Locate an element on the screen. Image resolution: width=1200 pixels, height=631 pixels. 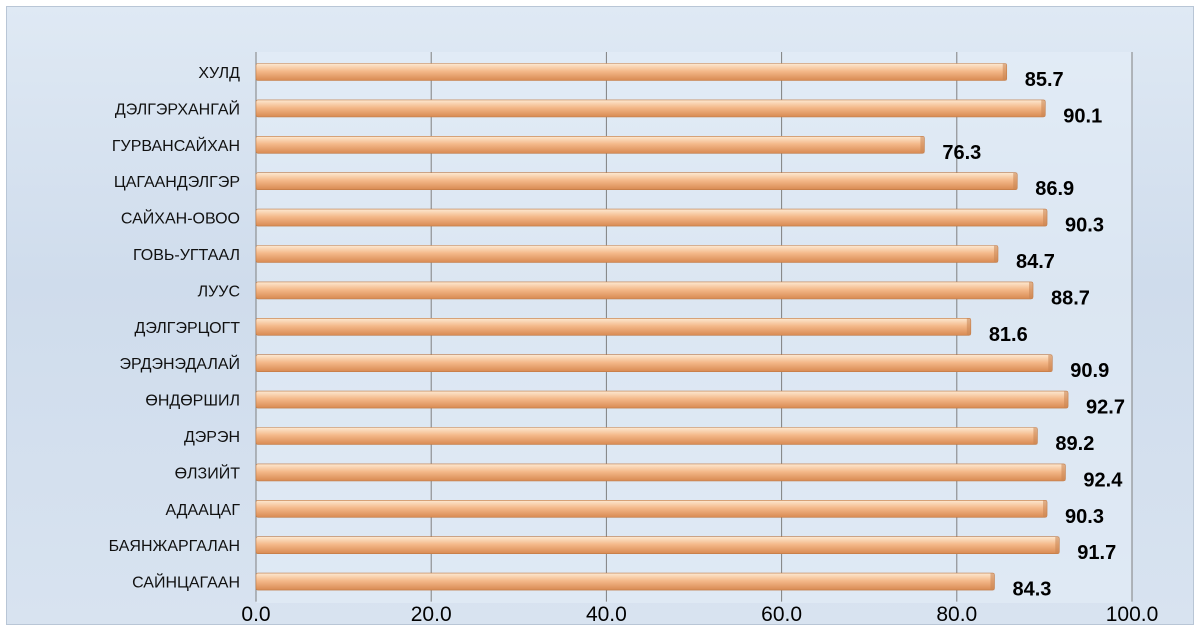
category-label: ӨНДӨРШИЛ is located at coordinates (192, 401).